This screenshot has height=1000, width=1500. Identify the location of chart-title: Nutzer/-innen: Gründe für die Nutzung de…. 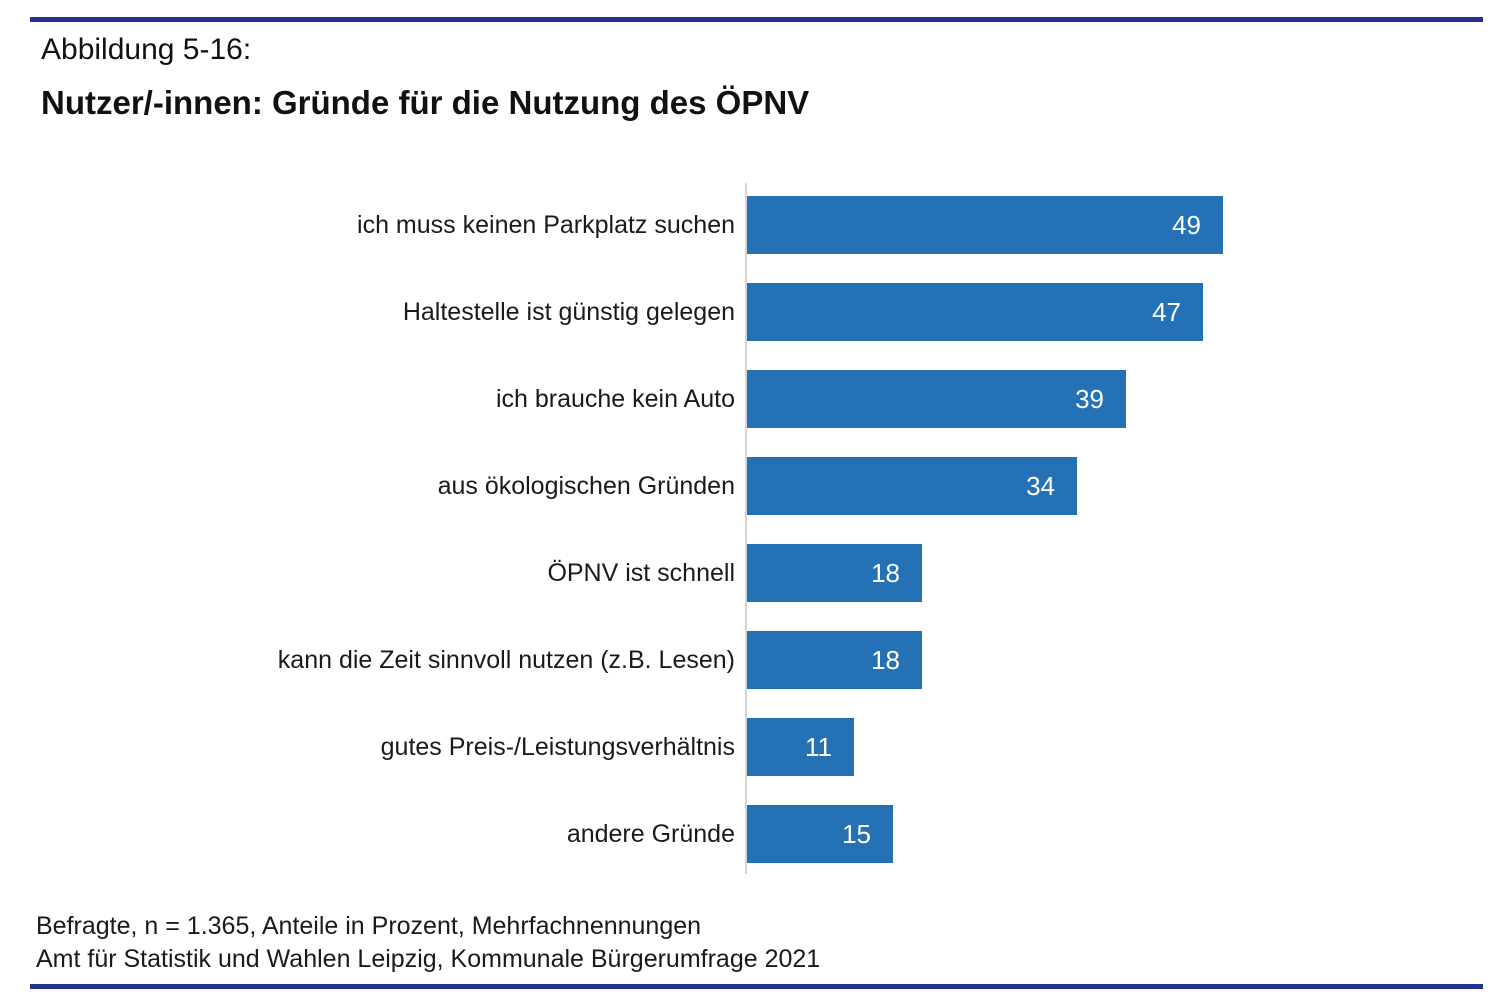
(425, 102).